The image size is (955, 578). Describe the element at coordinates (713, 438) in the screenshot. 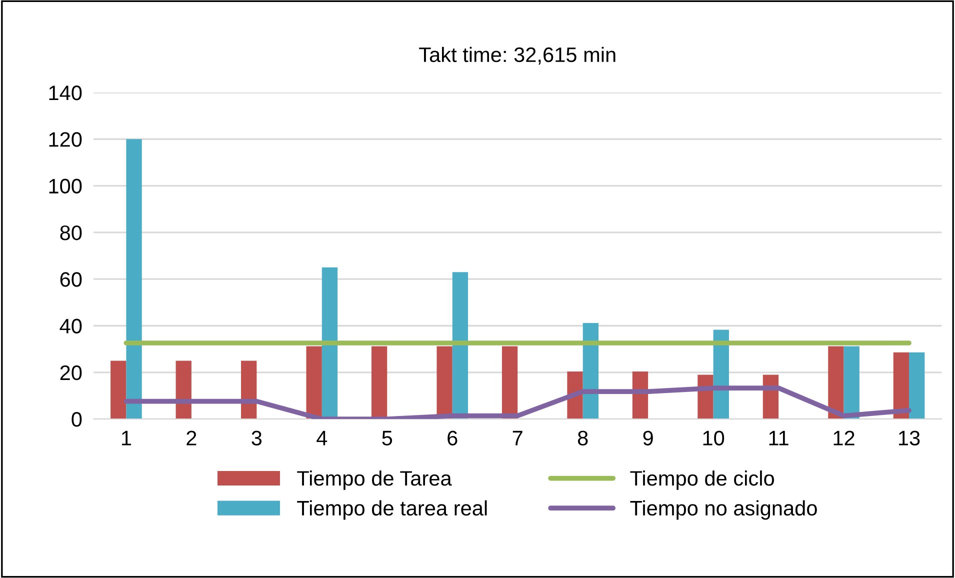

I see `x-tick-label: 10` at that location.